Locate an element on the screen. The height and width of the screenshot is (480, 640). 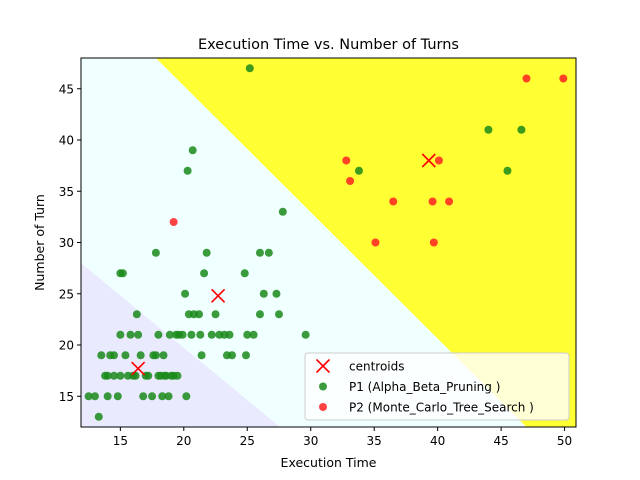
y-tick-label: 35 is located at coordinates (66, 192).